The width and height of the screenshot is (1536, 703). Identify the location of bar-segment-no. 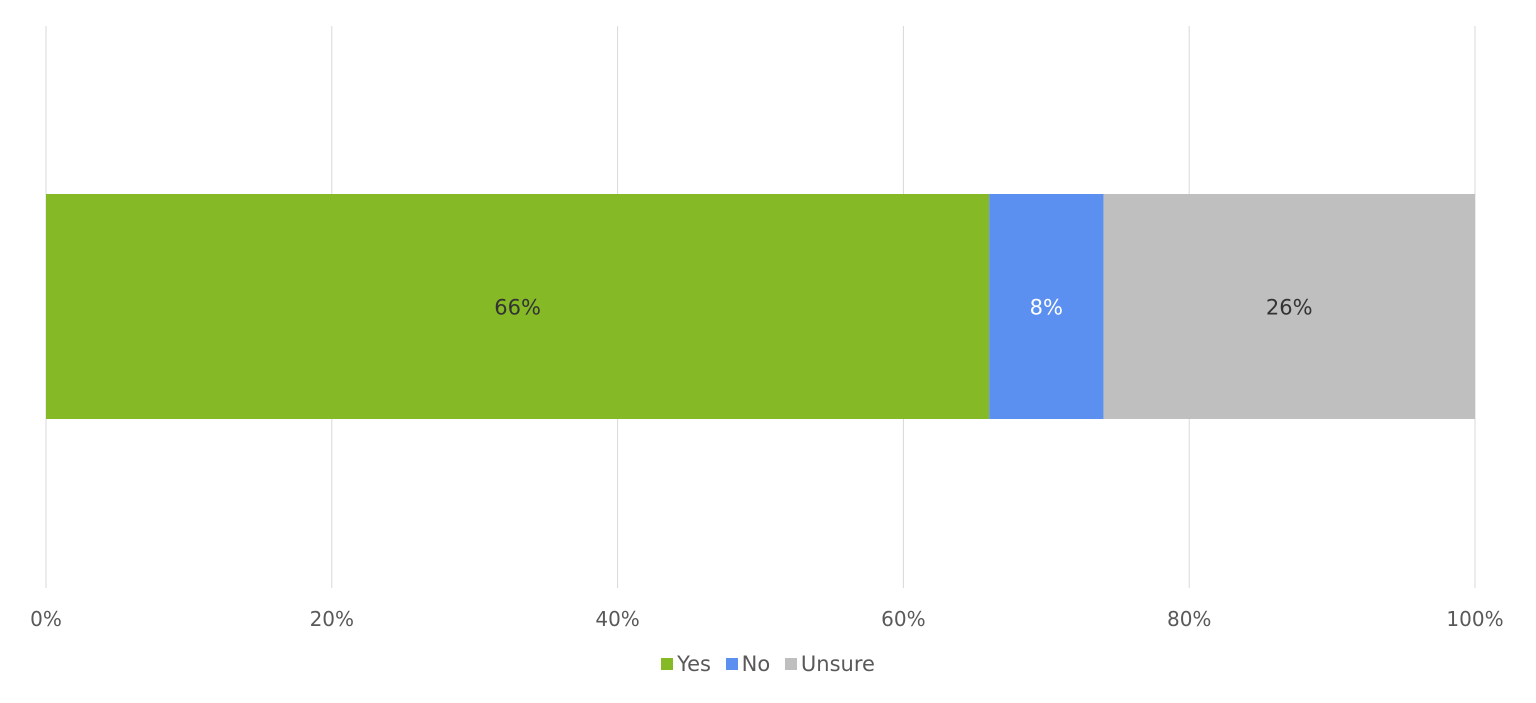
(1046, 306).